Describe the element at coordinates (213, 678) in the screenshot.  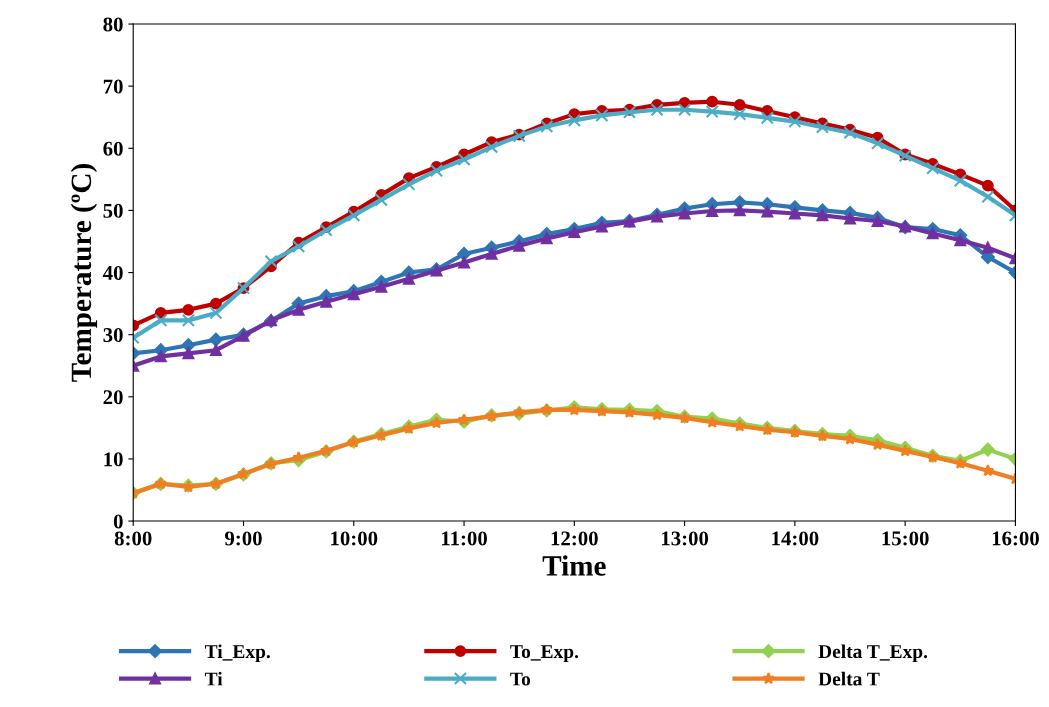
I see `legend-label: Ti` at that location.